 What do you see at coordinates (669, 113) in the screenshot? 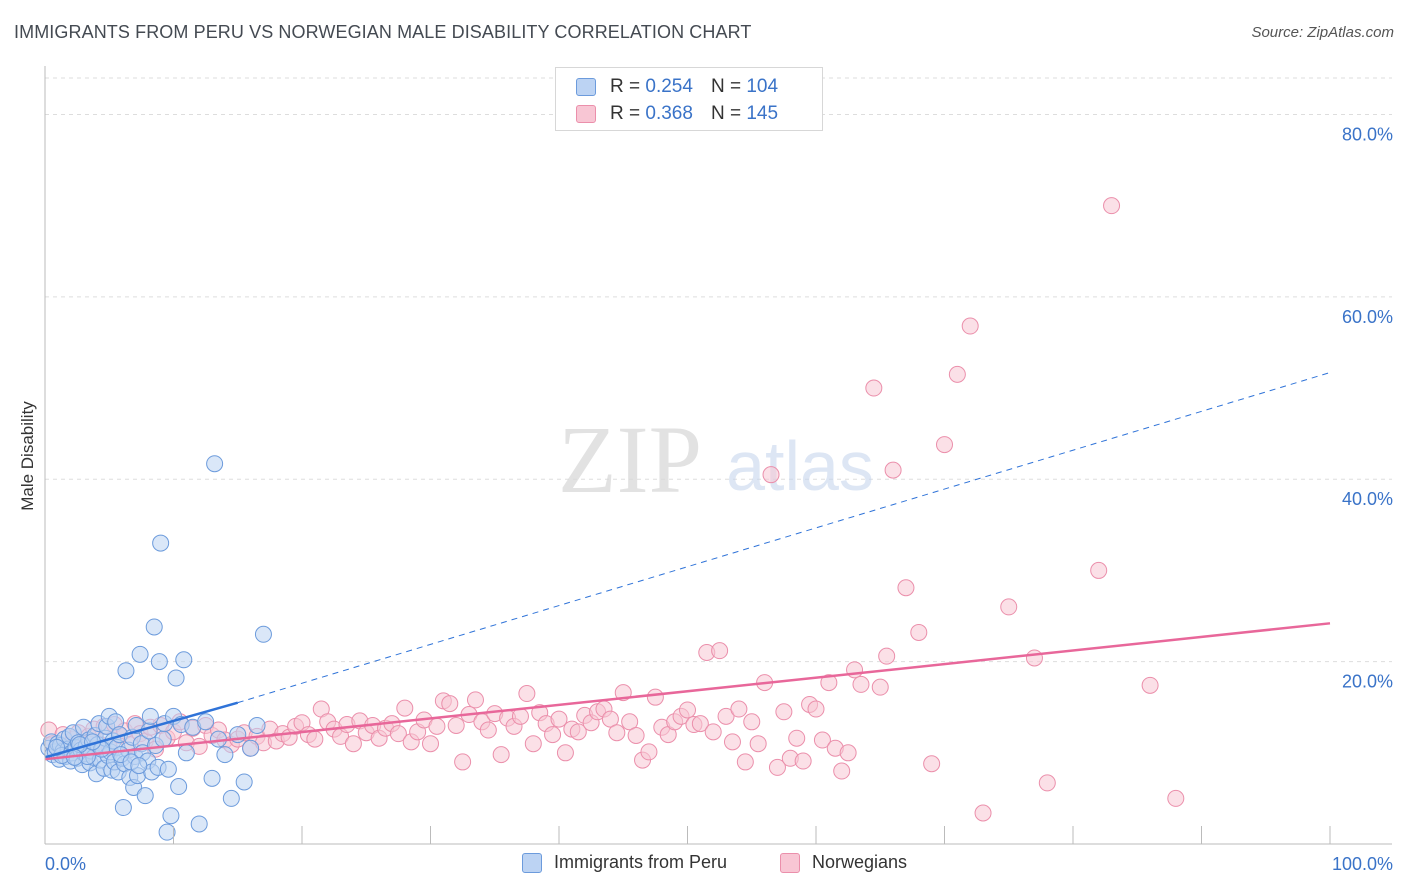
I see `legend-r-value: 0.368` at bounding box center [669, 113].